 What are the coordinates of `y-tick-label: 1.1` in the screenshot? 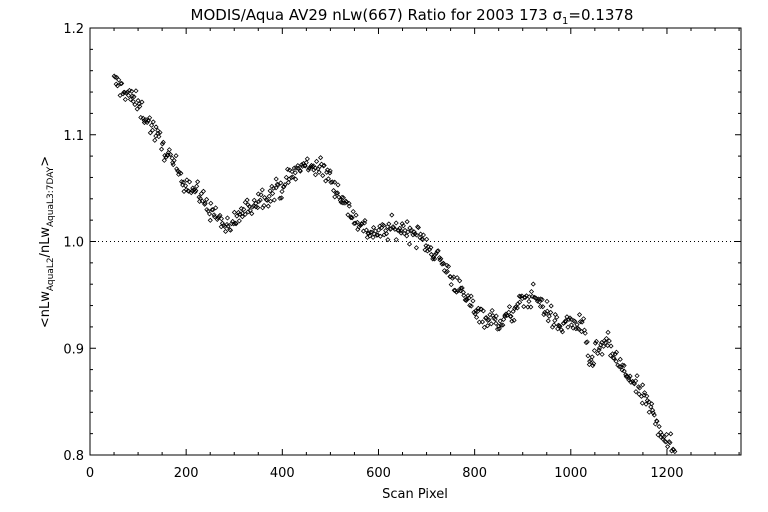 It's located at (73, 136).